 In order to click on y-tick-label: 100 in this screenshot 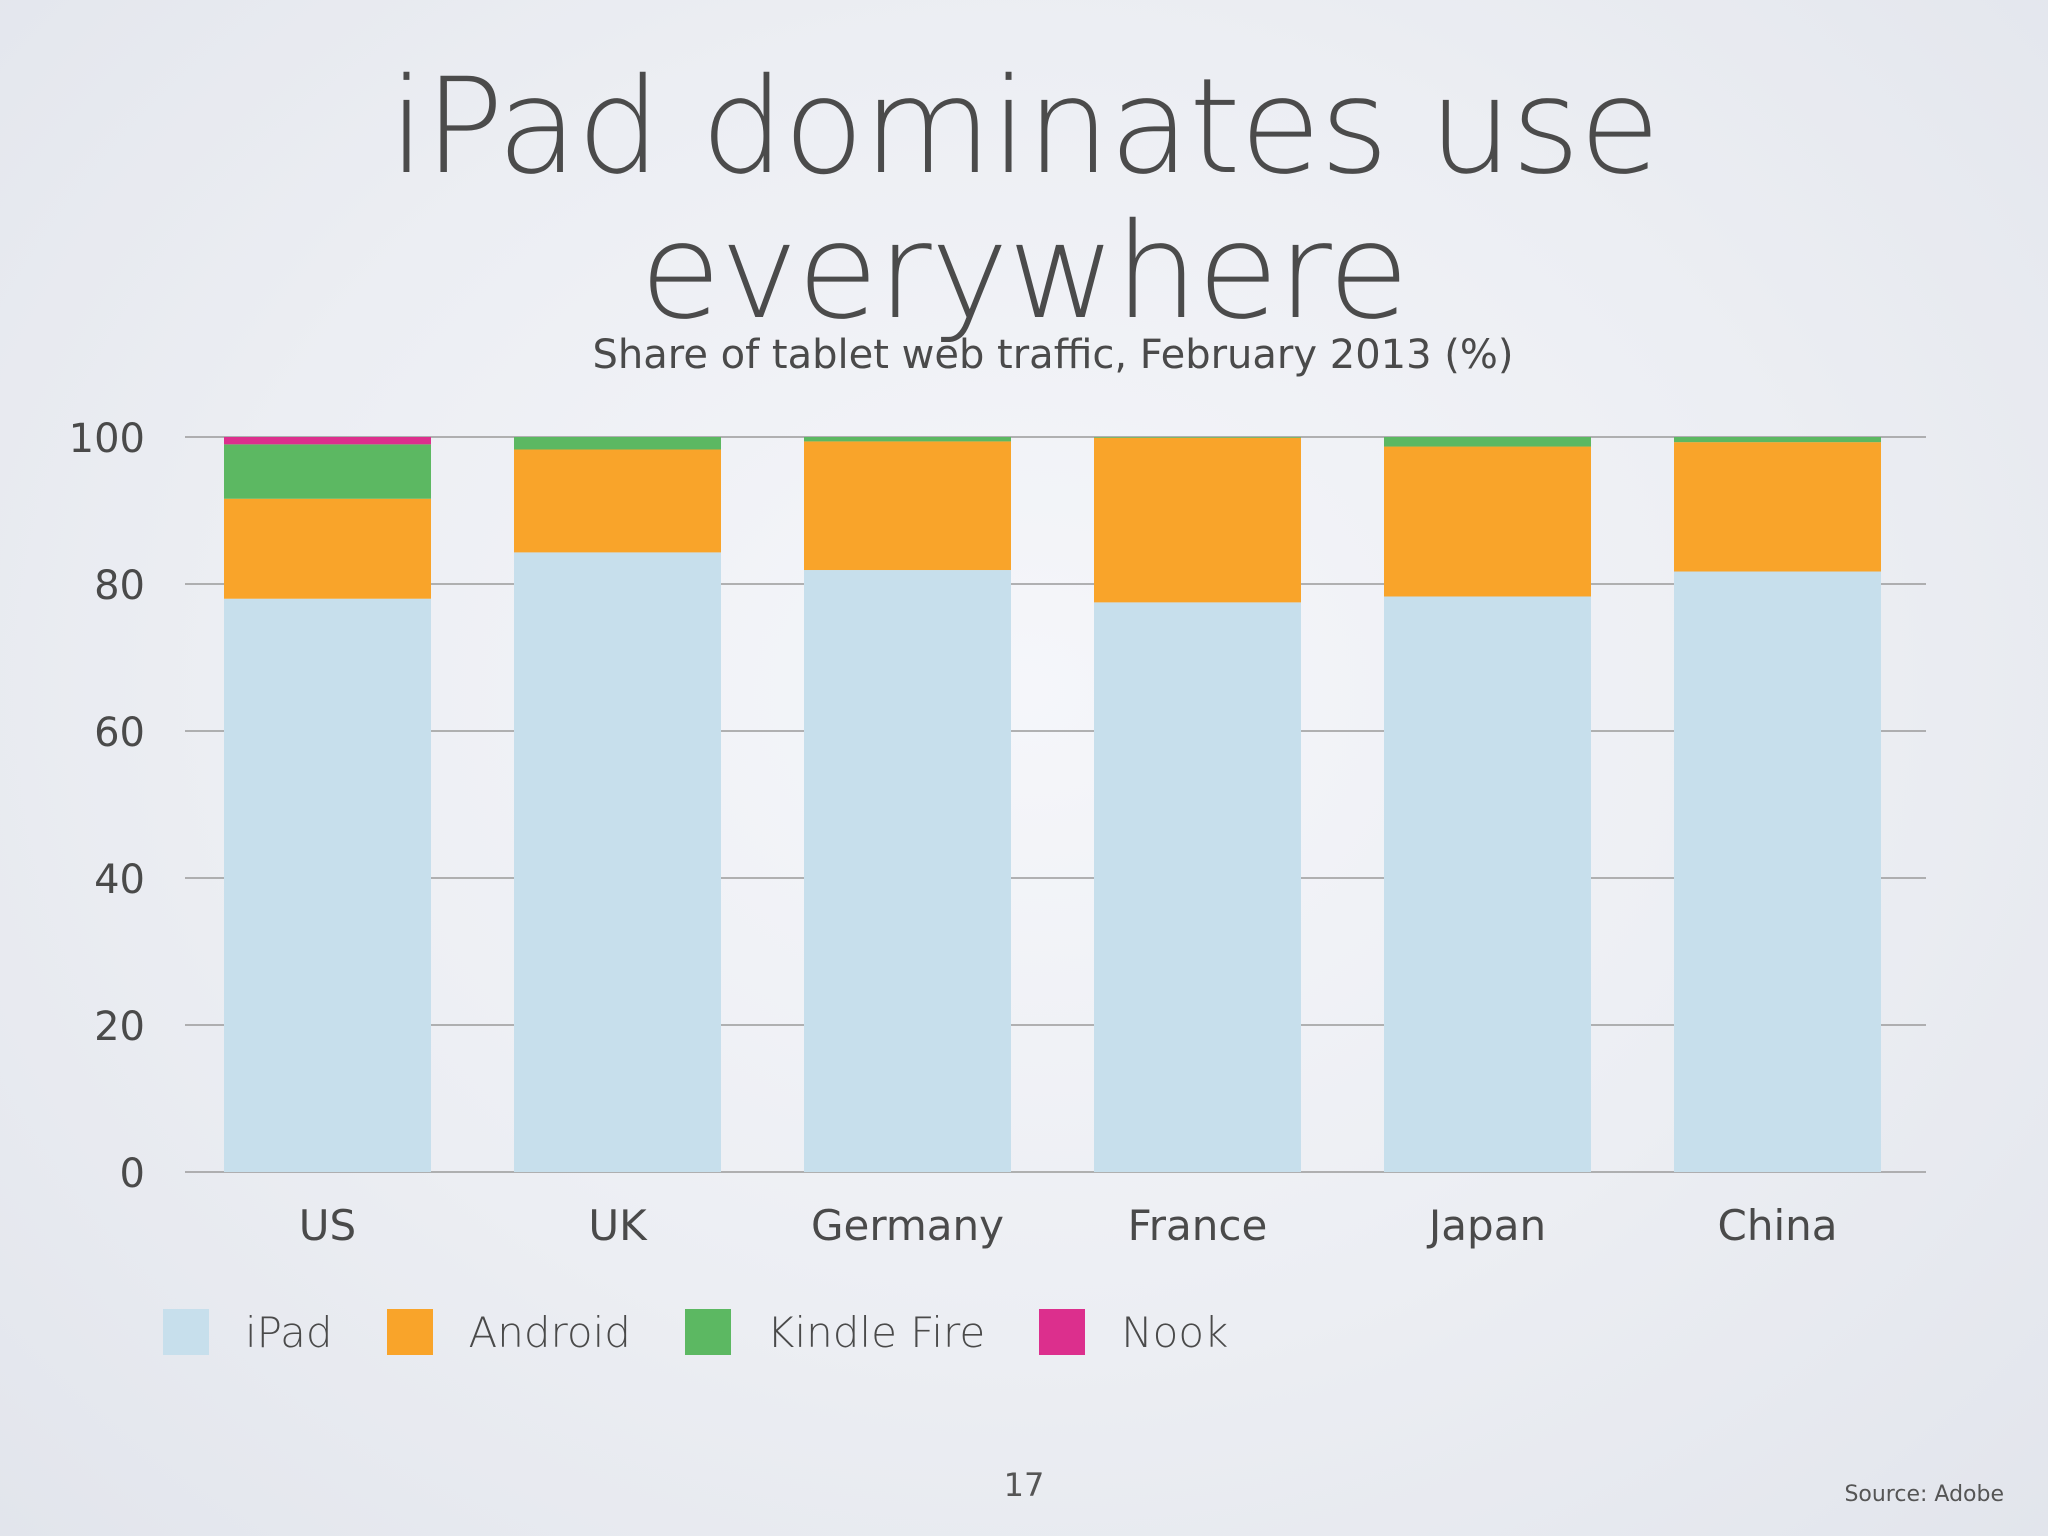, I will do `click(107, 439)`.